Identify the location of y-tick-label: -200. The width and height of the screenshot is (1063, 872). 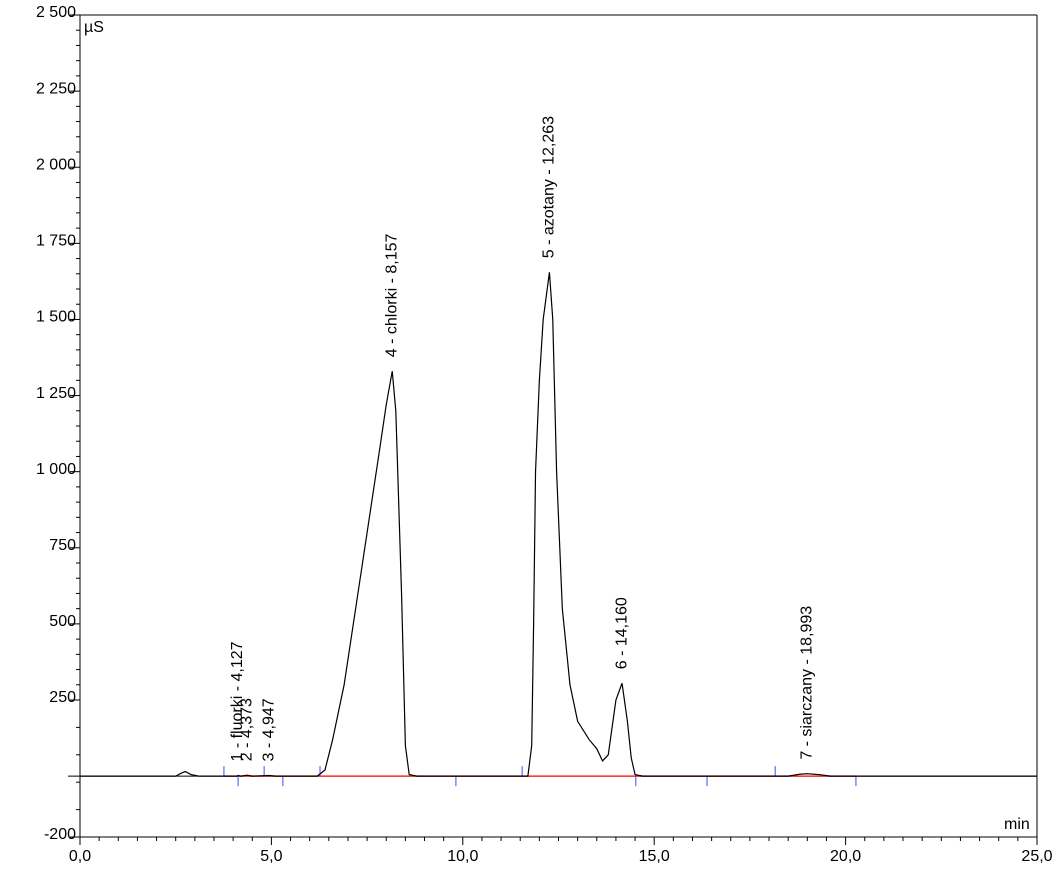
(60, 834).